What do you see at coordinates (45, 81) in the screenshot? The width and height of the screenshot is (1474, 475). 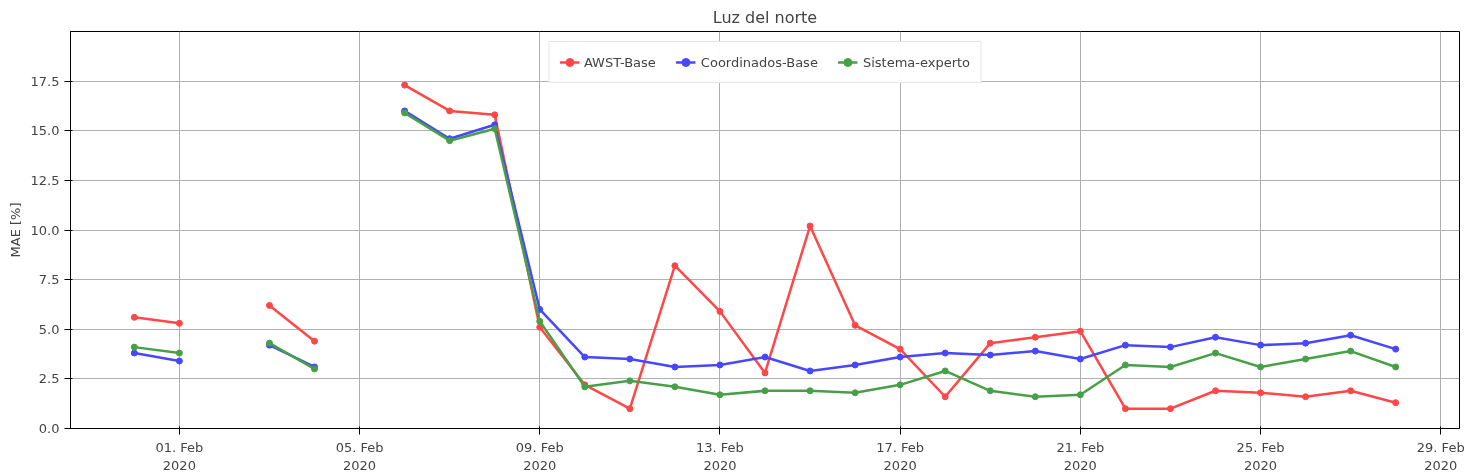 I see `y-tick-label: 17.5` at bounding box center [45, 81].